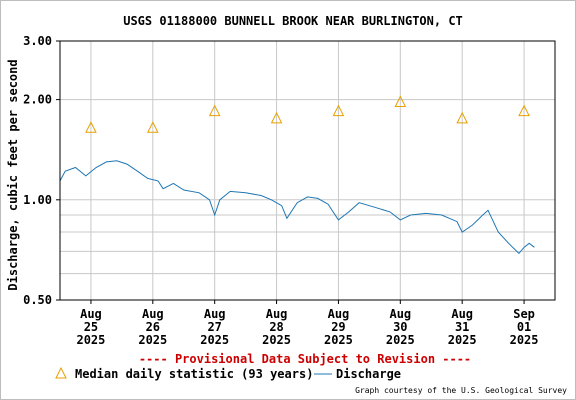 This screenshot has width=576, height=400. What do you see at coordinates (462, 327) in the screenshot?
I see `x-tick-label: 31` at bounding box center [462, 327].